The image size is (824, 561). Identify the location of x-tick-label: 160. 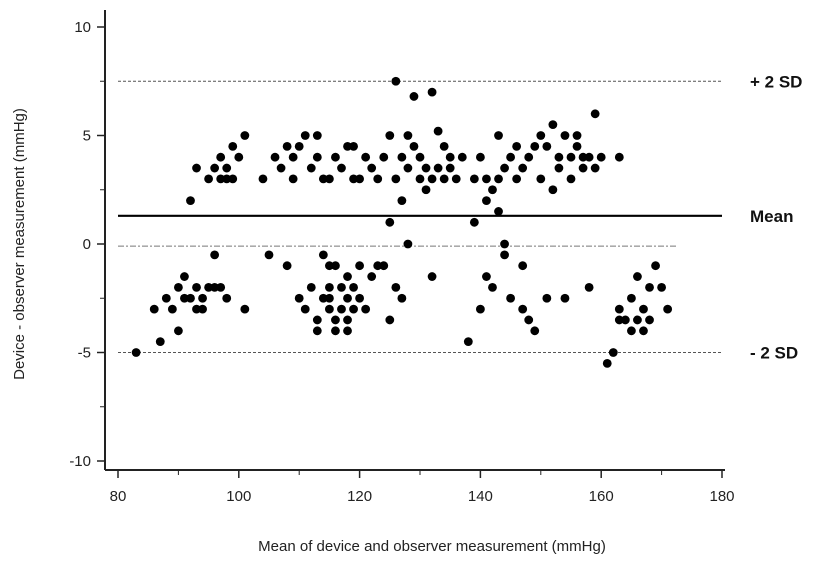
(601, 496).